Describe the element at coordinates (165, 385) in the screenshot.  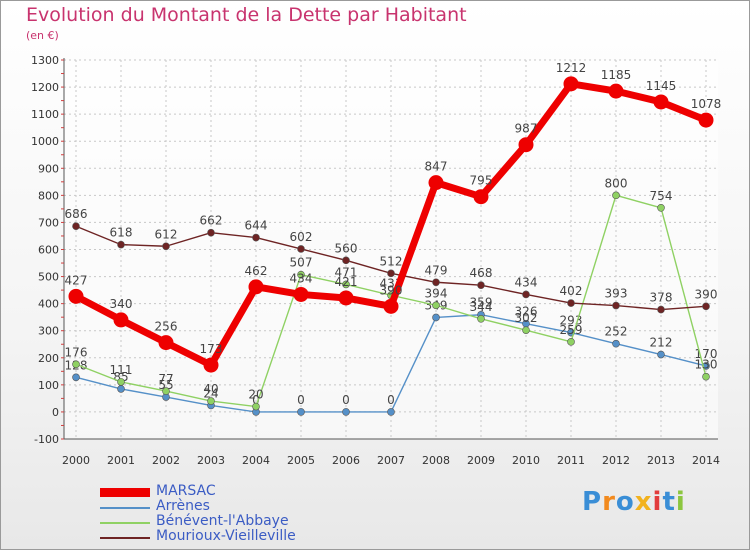
I see `data-label: 55` at that location.